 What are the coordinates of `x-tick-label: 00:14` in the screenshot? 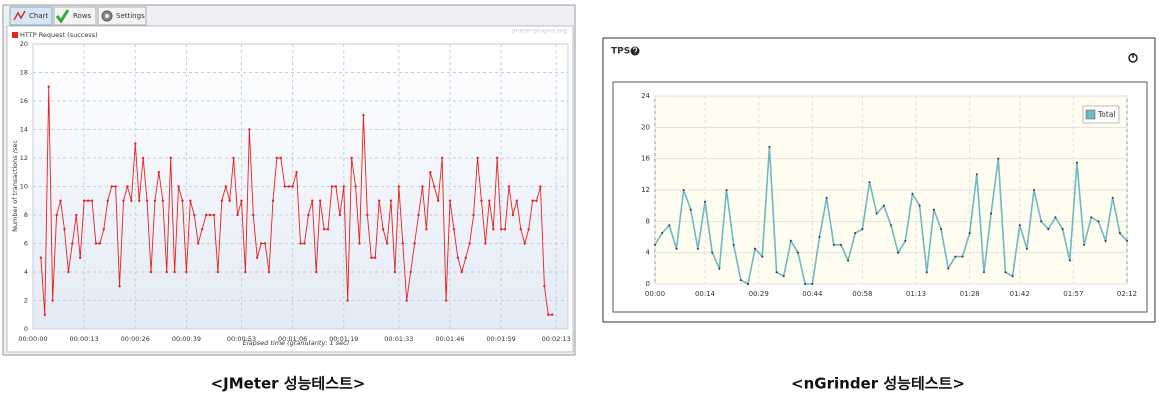 It's located at (705, 294).